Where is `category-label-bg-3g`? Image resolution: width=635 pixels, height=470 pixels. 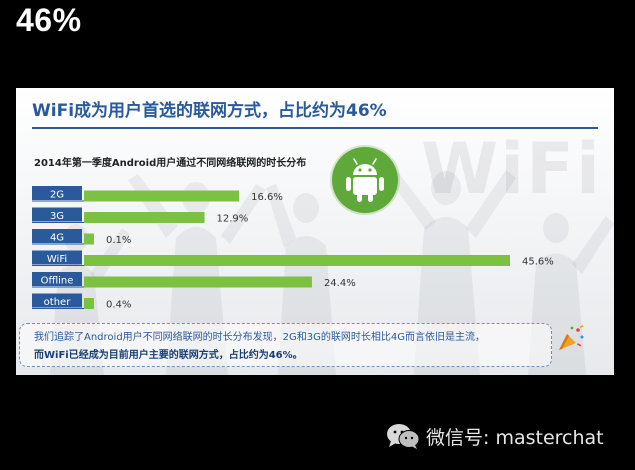
category-label-bg-3g is located at coordinates (57, 214).